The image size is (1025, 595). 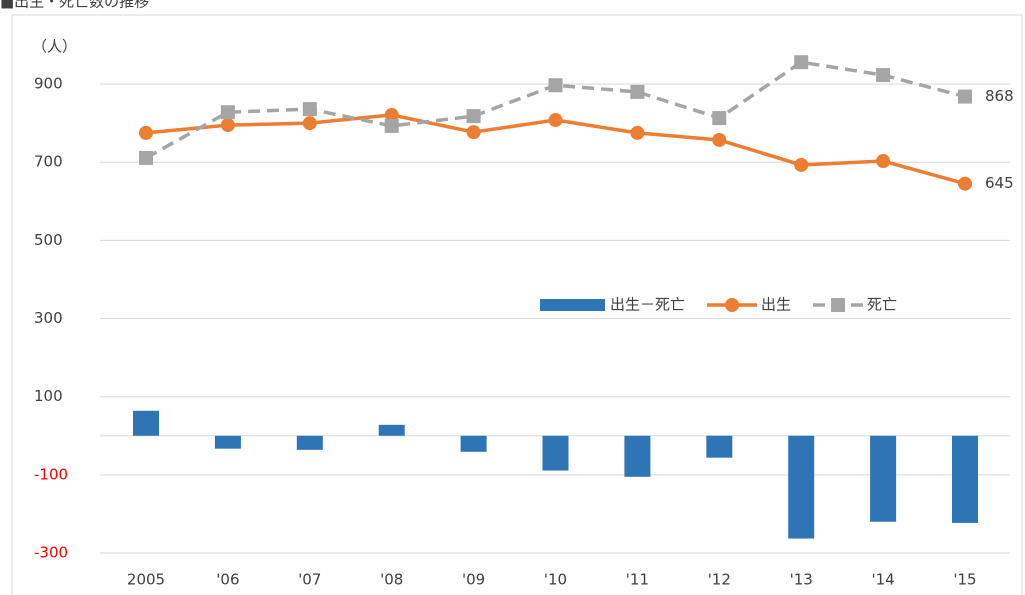 What do you see at coordinates (999, 183) in the screenshot?
I see `data-label: 645` at bounding box center [999, 183].